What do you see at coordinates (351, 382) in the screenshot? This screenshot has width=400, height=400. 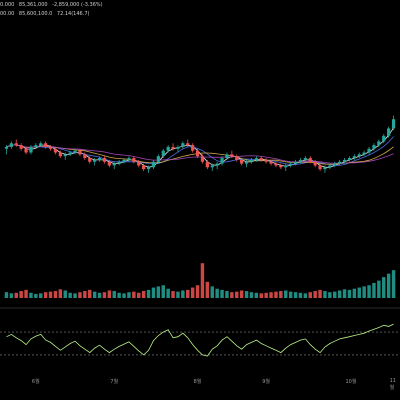 I see `x-tick-label: 10월` at bounding box center [351, 382].